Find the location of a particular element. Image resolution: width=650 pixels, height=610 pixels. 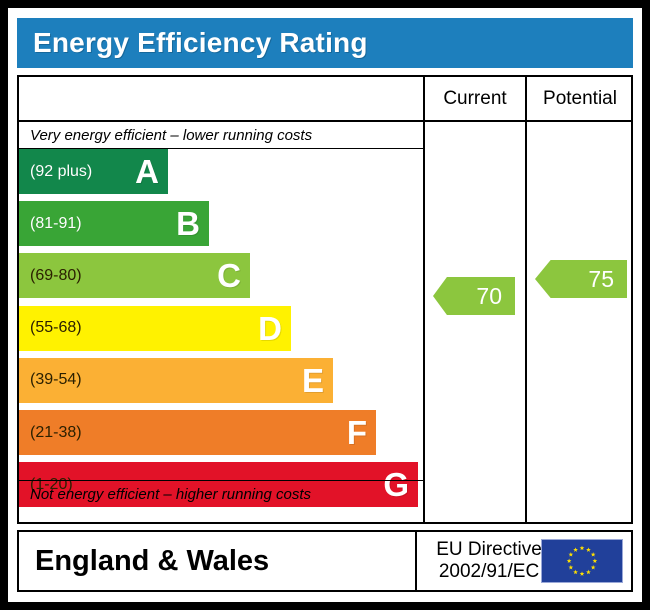

band-range-c: (69-80) is located at coordinates (56, 275).